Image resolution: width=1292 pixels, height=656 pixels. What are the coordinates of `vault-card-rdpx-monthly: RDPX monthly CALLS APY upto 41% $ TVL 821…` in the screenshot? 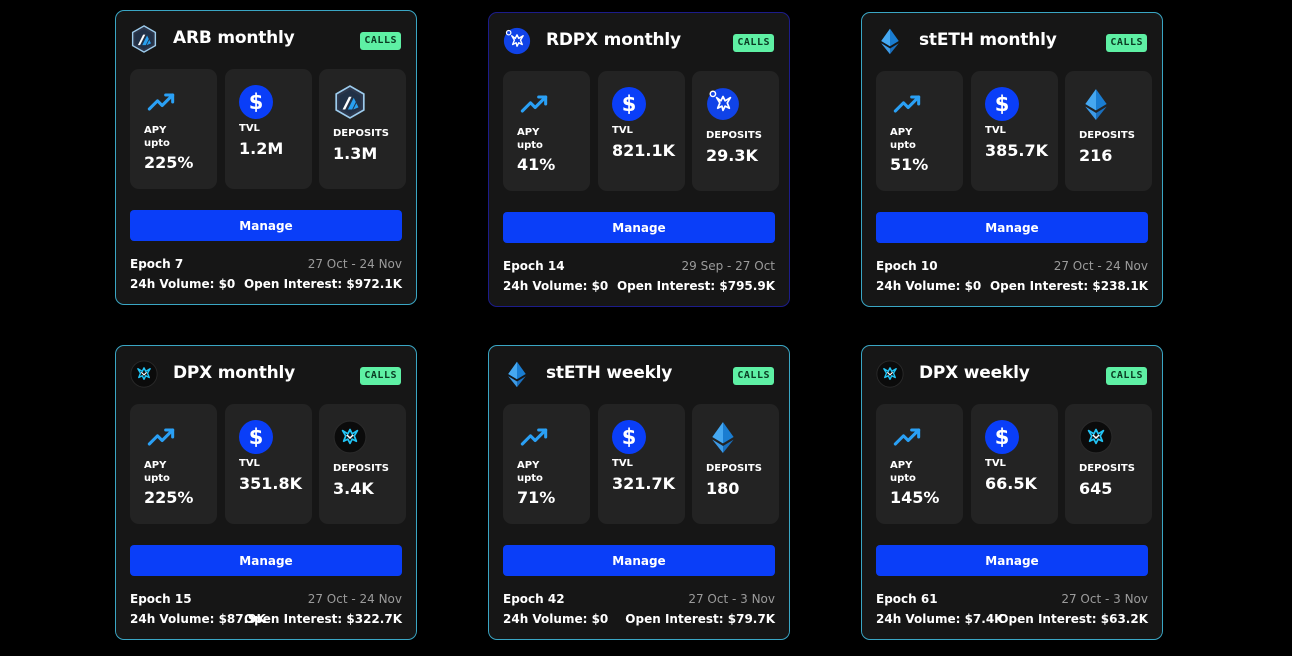 It's located at (639, 159).